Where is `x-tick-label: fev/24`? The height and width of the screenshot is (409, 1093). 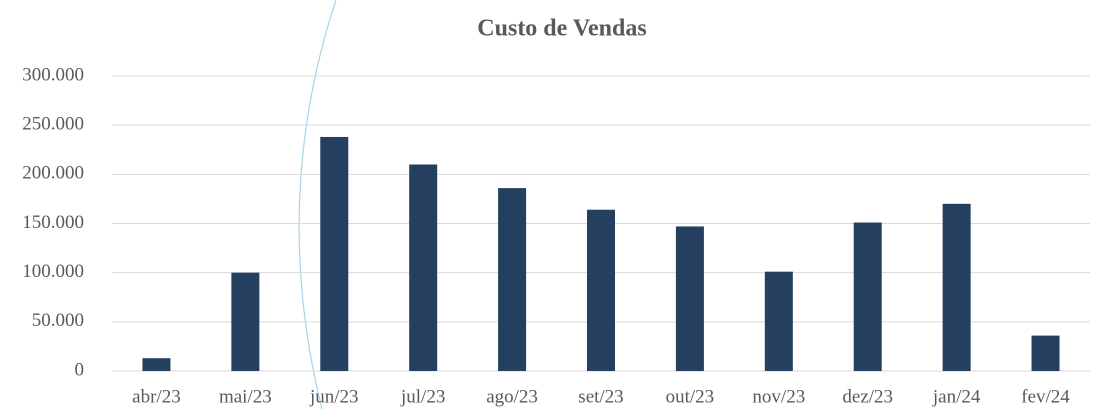
x-tick-label: fev/24 is located at coordinates (1045, 396).